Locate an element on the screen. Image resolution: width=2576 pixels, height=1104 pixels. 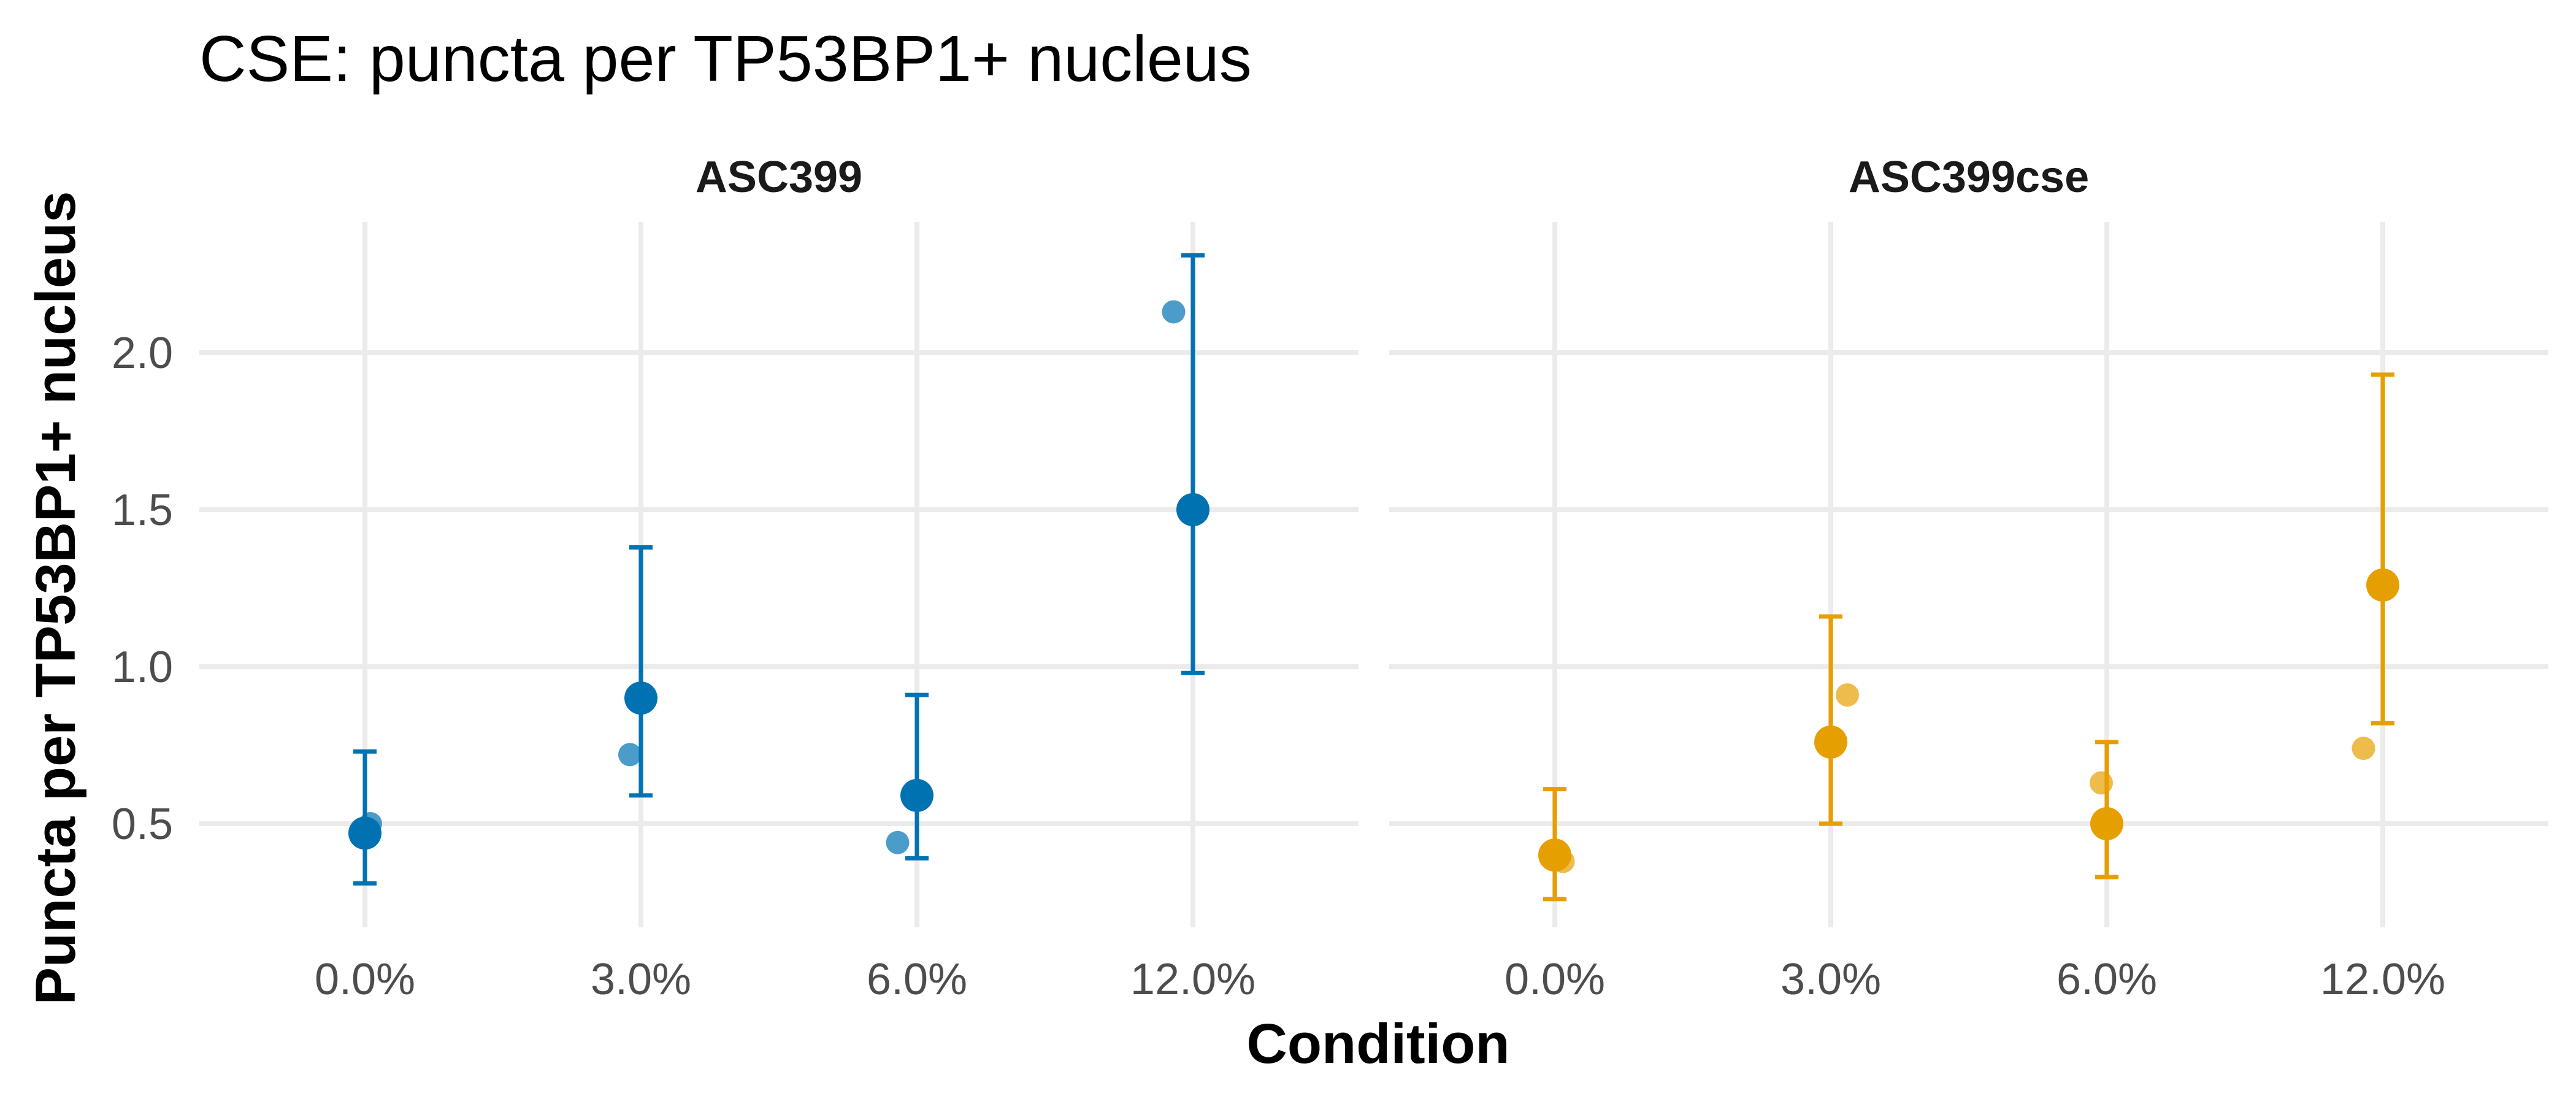
y-axis-title: Puncta per TP53BP1+ nucleus is located at coordinates (56, 598).